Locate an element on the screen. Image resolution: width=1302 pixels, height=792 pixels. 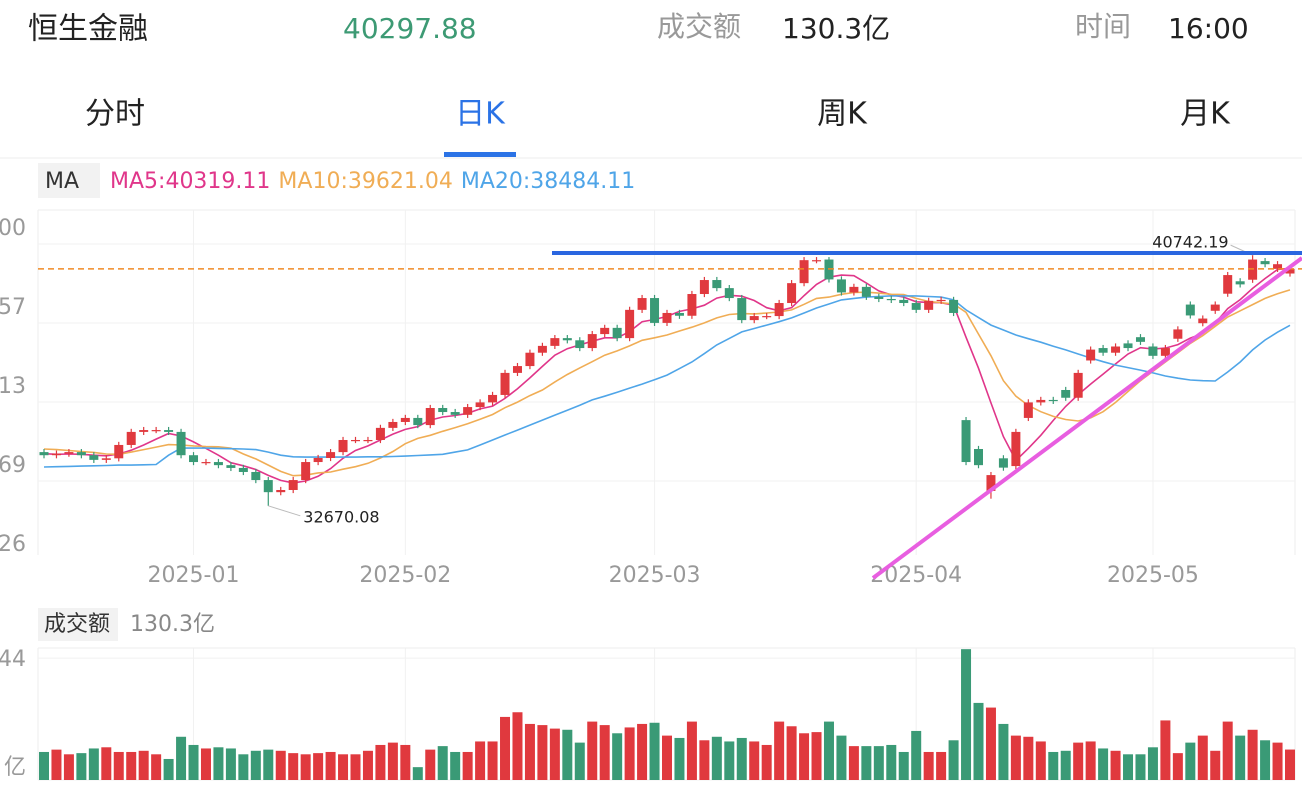
indicator-box is located at coordinates (69, 180).